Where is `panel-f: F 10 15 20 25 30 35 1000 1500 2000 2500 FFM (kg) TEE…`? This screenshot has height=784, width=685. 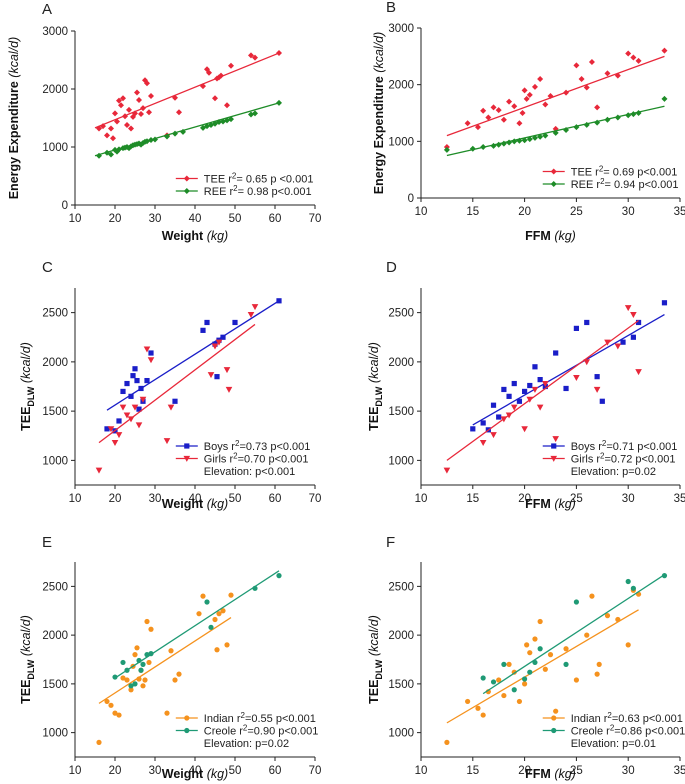
panel-f: F 10 15 20 25 30 35 1000 1500 2000 2500 FFM (kg) TEE… is located at coordinates (526, 657).